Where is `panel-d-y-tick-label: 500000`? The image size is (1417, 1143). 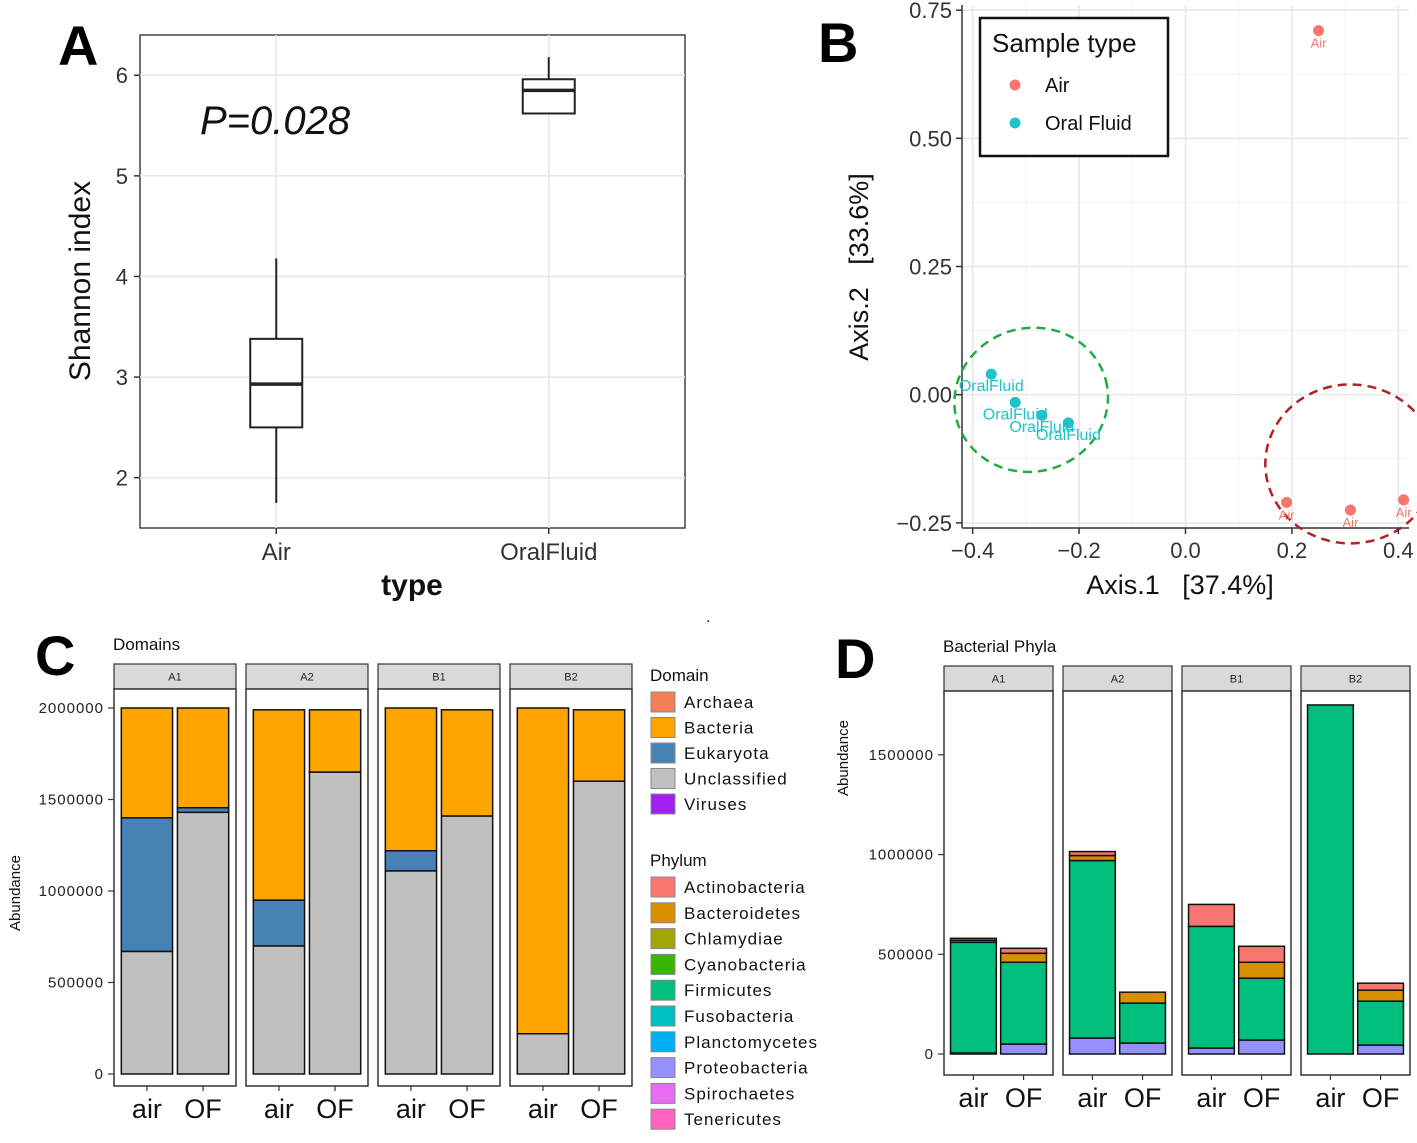
panel-d-y-tick-label: 500000 is located at coordinates (906, 954).